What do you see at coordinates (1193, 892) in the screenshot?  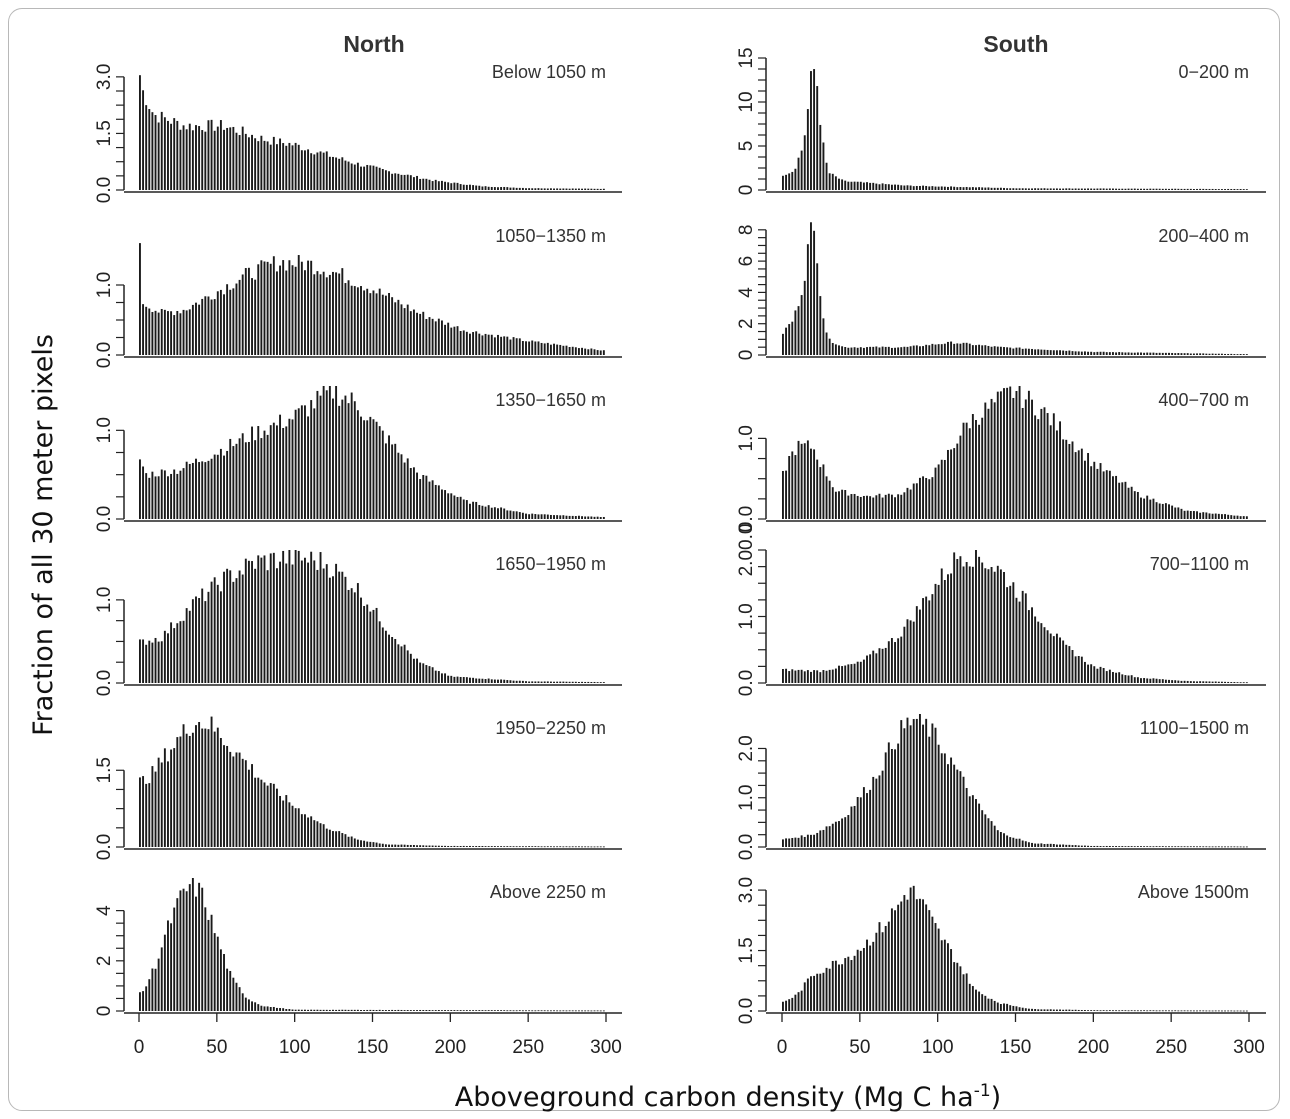 I see `panel-label: Above 1500m` at bounding box center [1193, 892].